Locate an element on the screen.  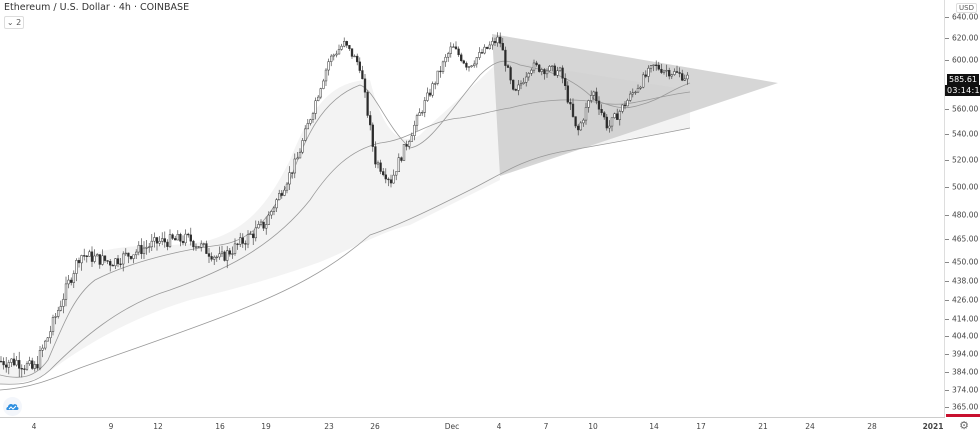
time-label: 12 is located at coordinates (158, 426).